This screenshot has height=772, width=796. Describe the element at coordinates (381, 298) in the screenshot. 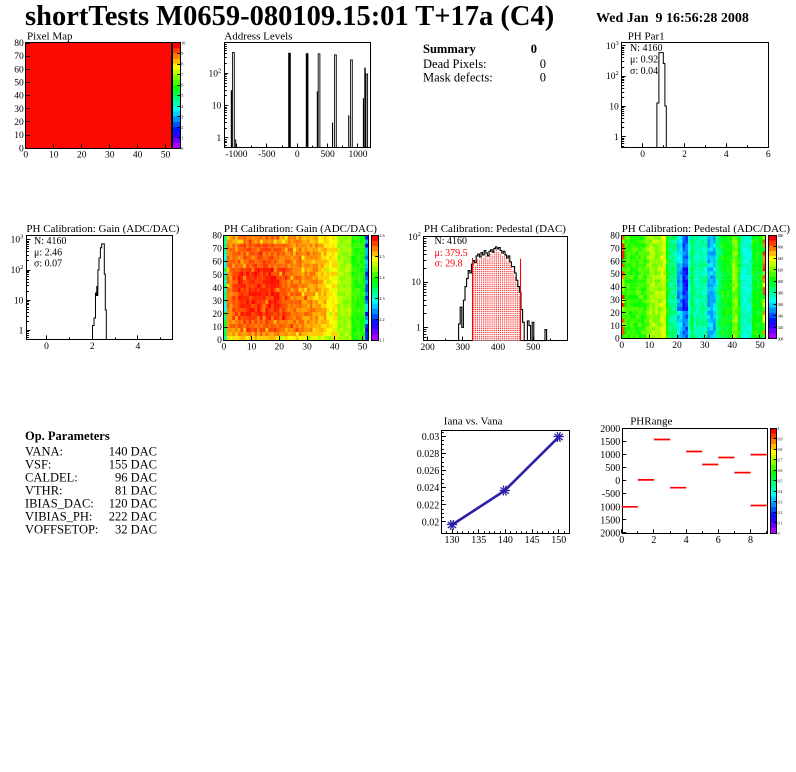

I see `svg-text: 2.3` at that location.